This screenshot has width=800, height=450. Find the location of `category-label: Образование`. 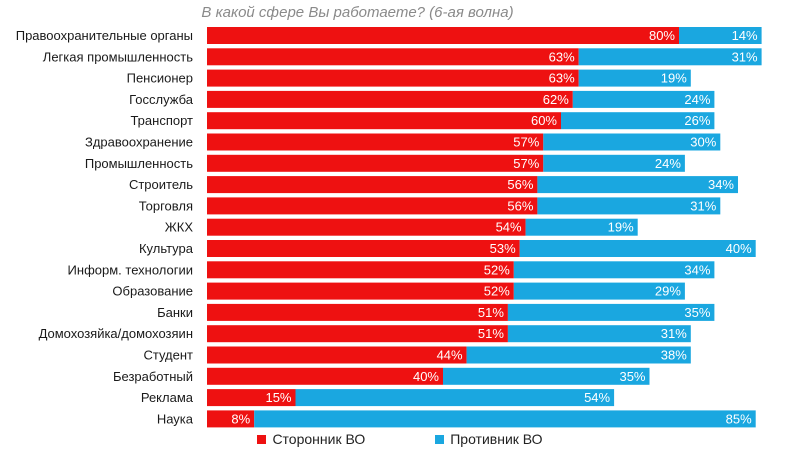

category-label: Образование is located at coordinates (152, 291).